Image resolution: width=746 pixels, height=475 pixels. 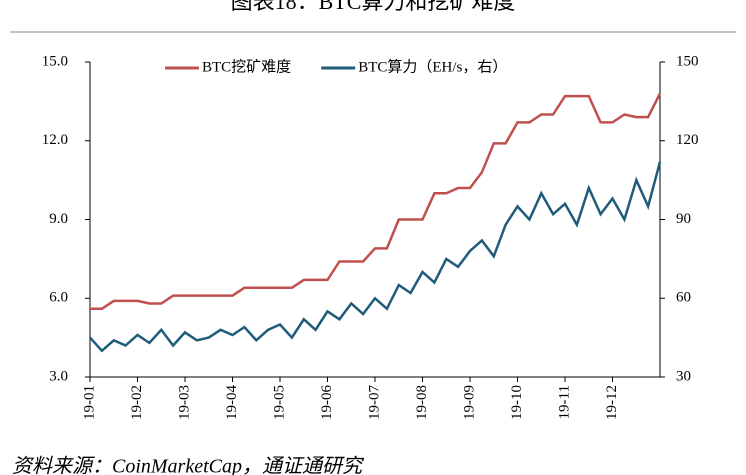 What do you see at coordinates (374, 402) in the screenshot?
I see `x-tick-label: 19-07` at bounding box center [374, 402].